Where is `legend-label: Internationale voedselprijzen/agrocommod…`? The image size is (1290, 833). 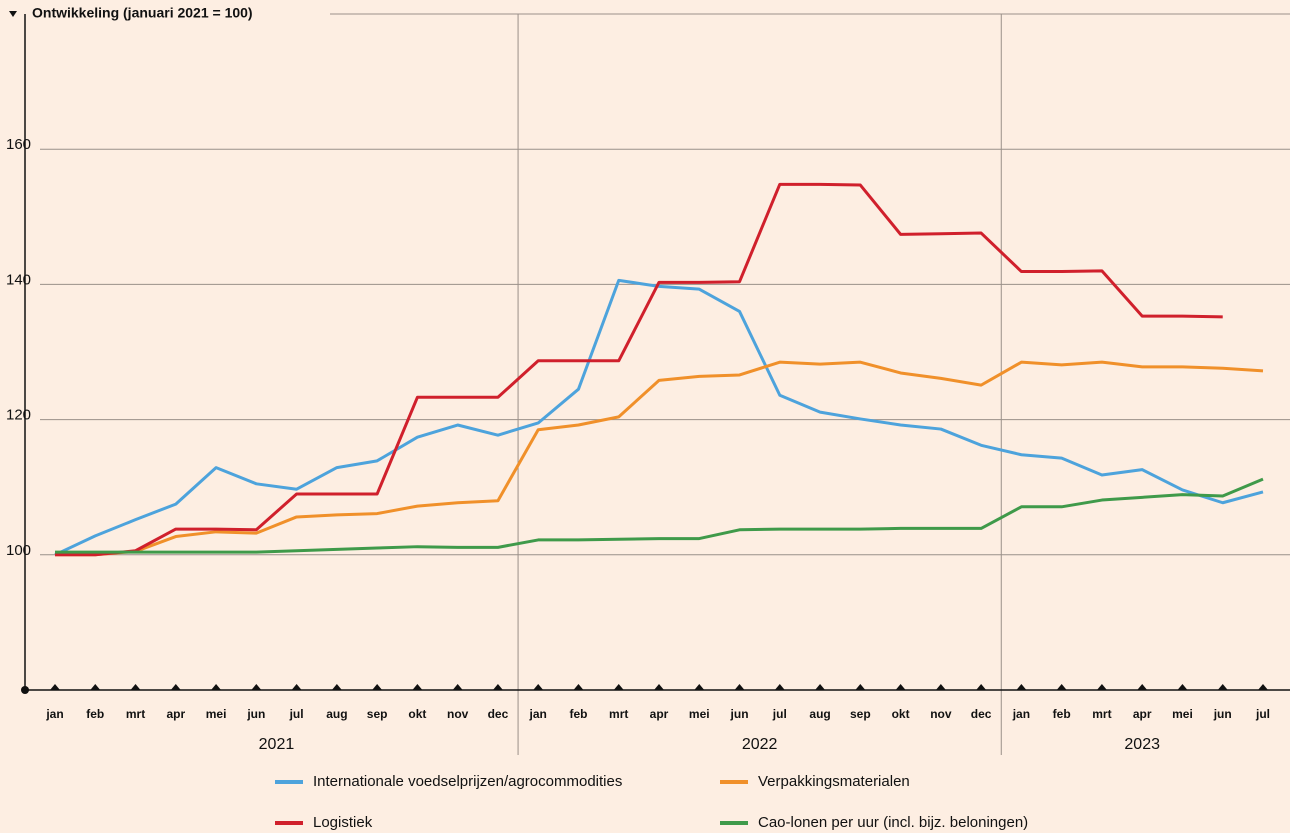 legend-label: Internationale voedselprijzen/agrocommod… is located at coordinates (467, 781).